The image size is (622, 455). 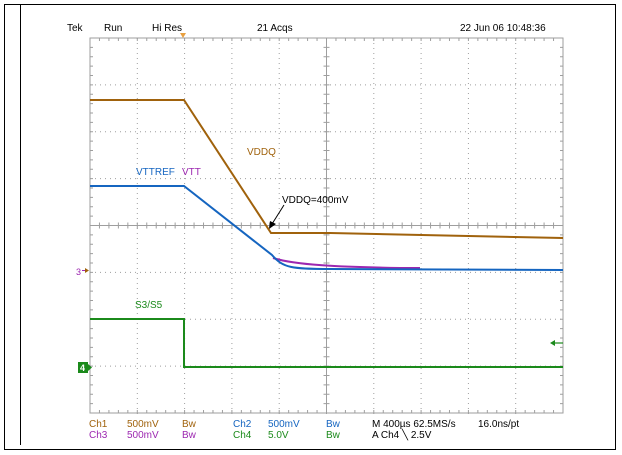 What do you see at coordinates (75, 28) in the screenshot?
I see `brand-label: Tek` at bounding box center [75, 28].